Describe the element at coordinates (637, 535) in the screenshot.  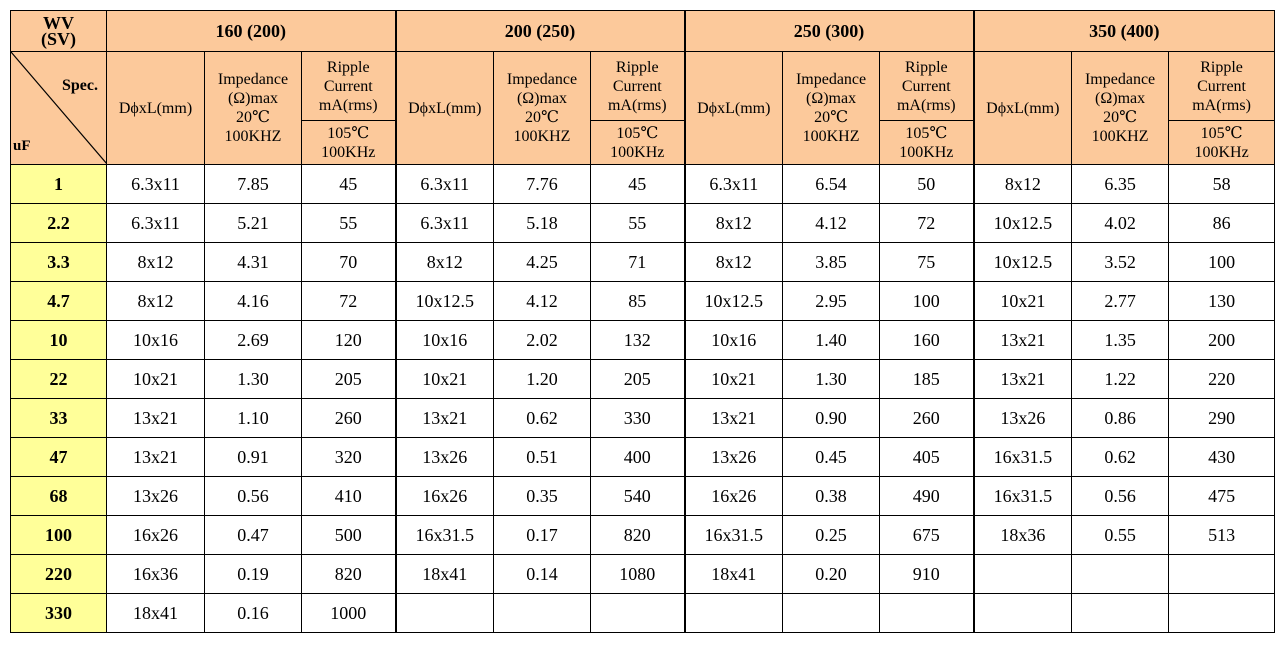
I see `ripple-current-cell: 820` at that location.